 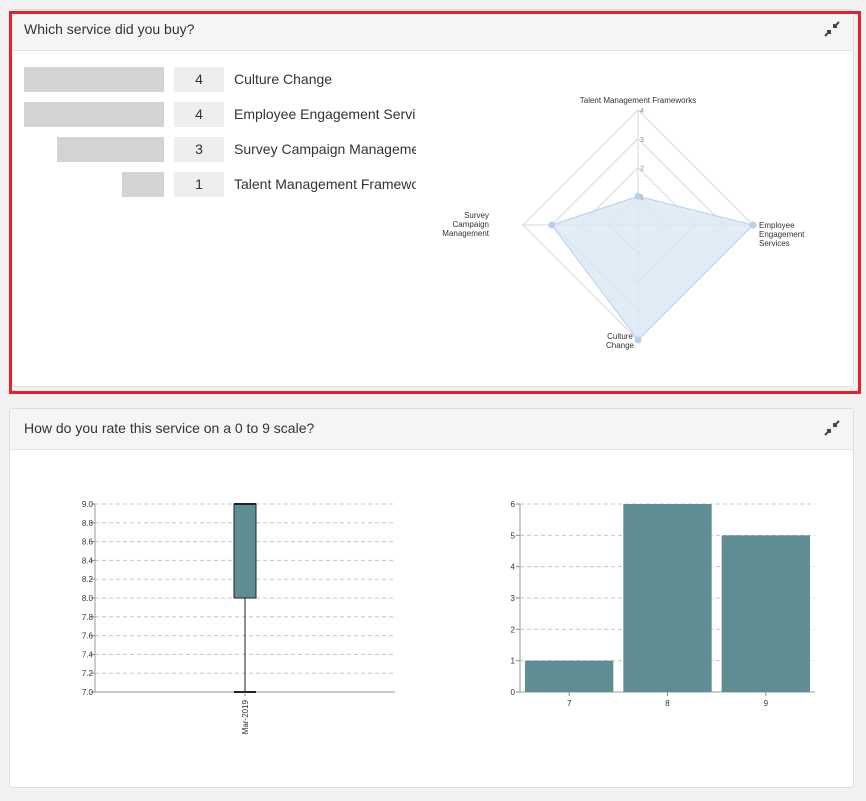 I want to click on bar-row-employee-engagement: 4 Employee Engagement Services, so click(x=224, y=114).